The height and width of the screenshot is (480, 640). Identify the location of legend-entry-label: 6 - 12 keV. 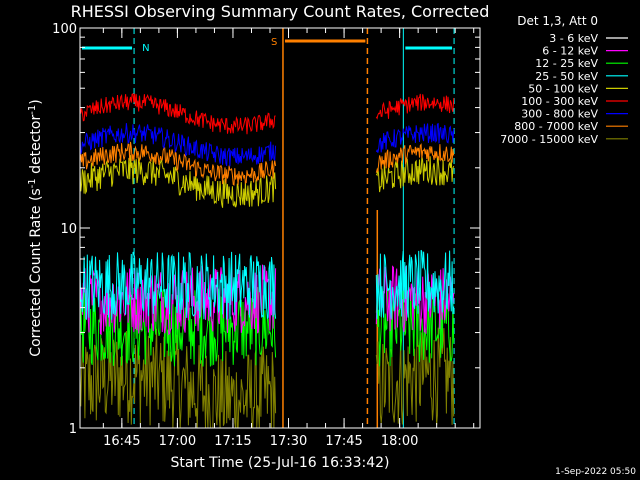
(570, 51).